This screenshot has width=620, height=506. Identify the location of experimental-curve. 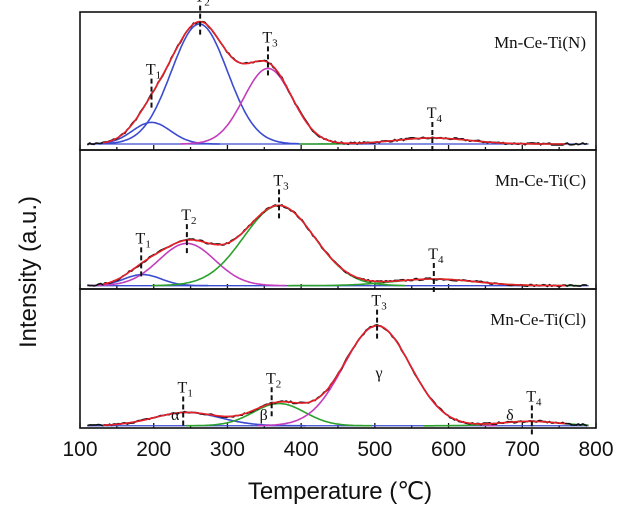
(337, 246).